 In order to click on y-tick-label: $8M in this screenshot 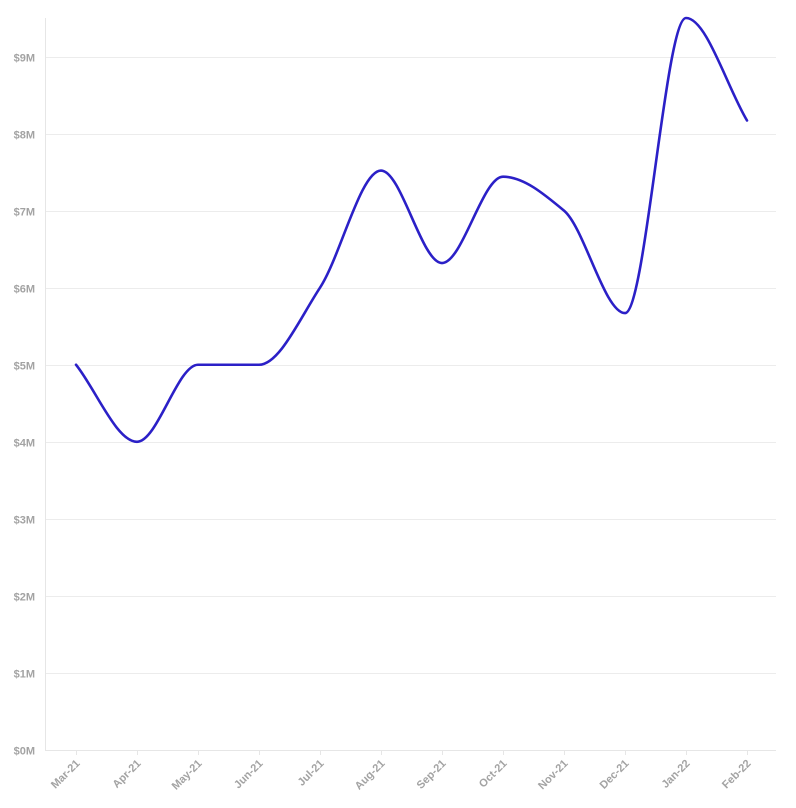, I will do `click(24, 136)`.